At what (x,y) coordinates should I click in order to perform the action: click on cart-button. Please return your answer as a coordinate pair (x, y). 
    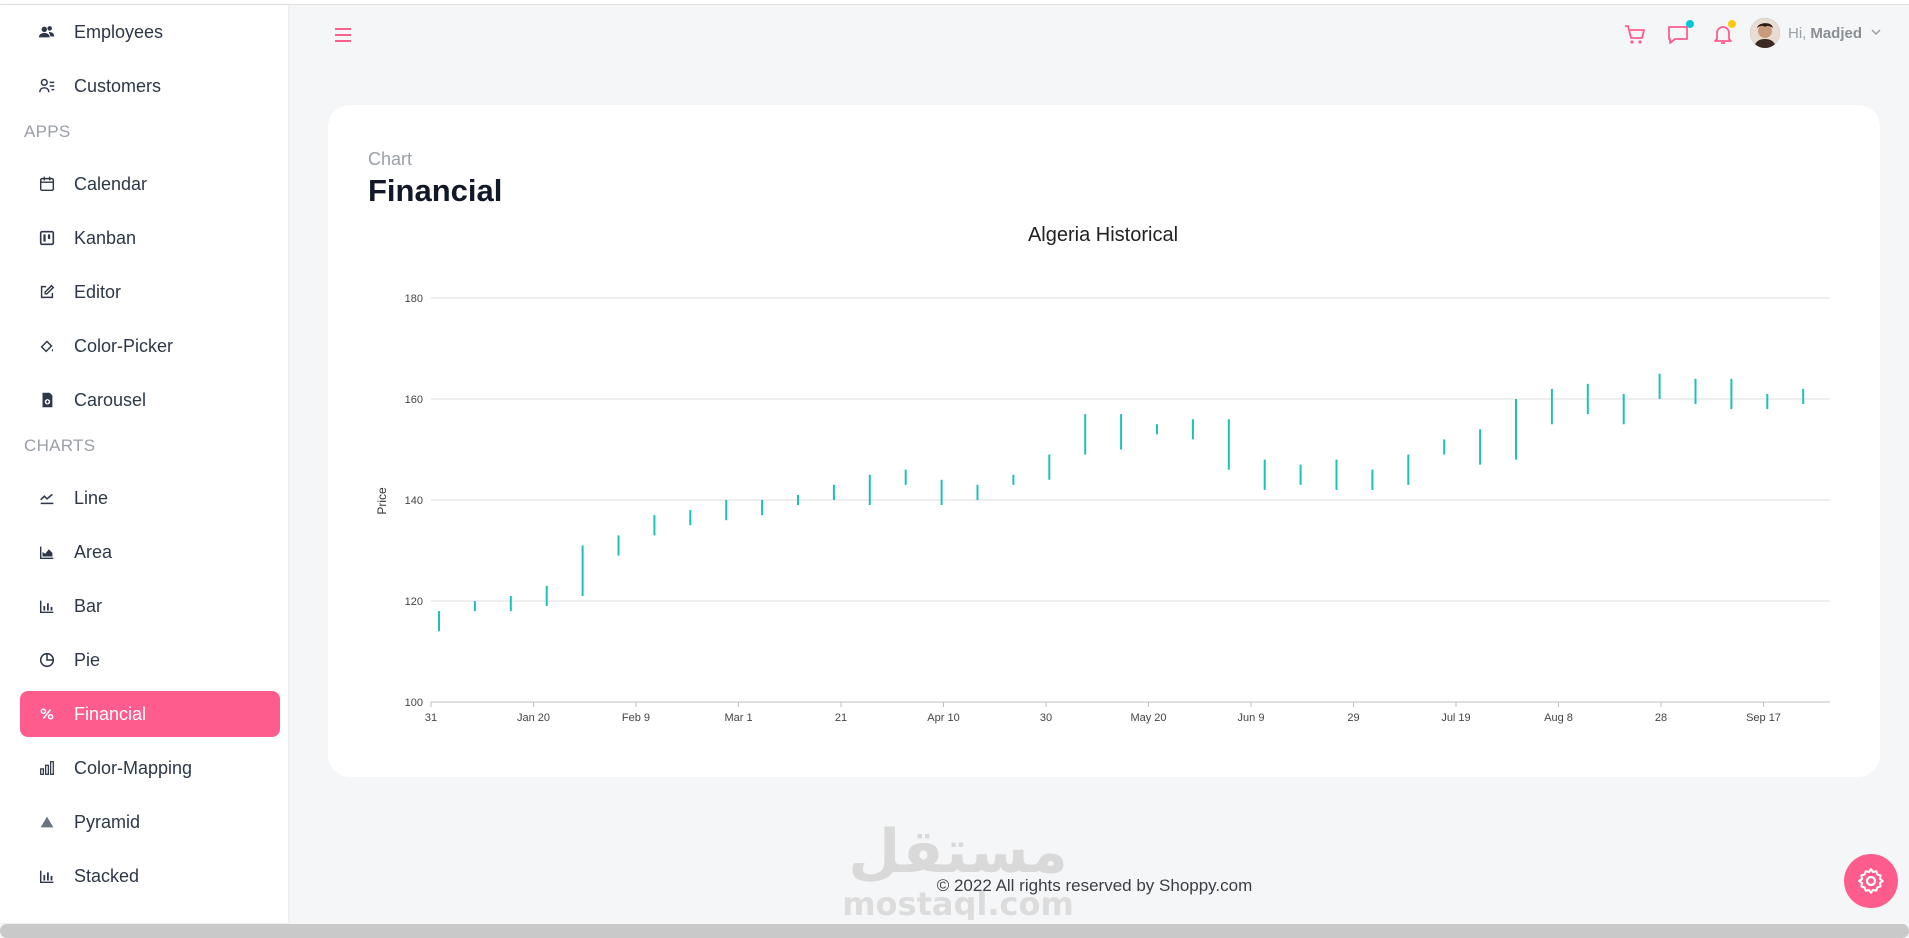
    Looking at the image, I should click on (1635, 35).